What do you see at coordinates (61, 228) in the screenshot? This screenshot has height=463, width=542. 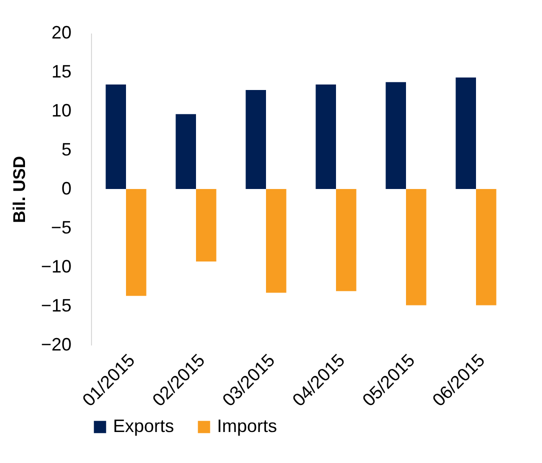 I see `y-tick-label: −5` at bounding box center [61, 228].